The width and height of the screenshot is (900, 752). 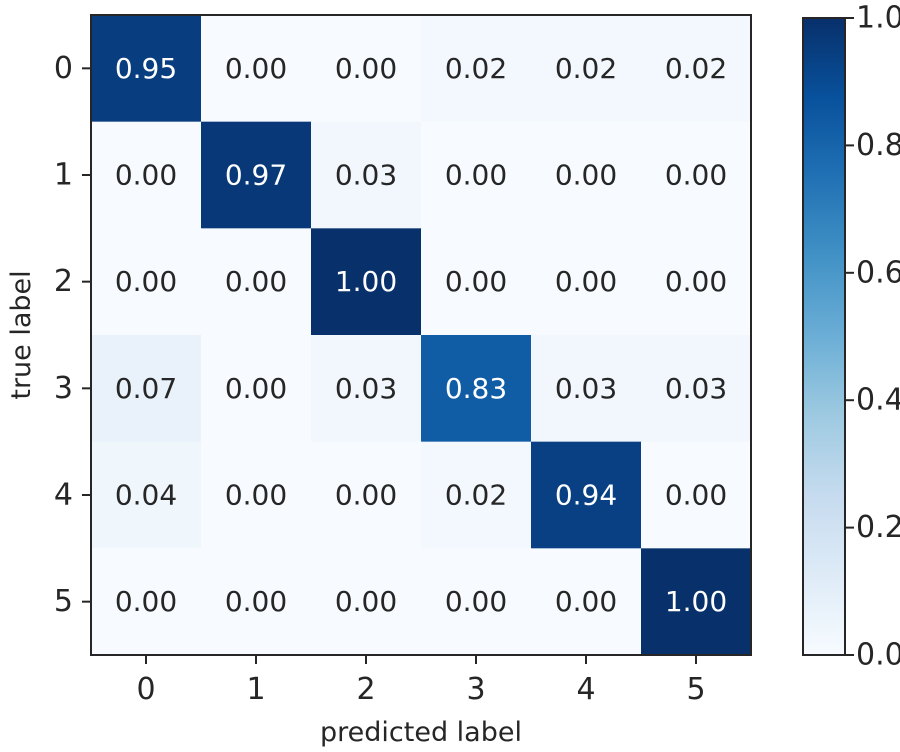 I want to click on cell-value-r2-c5: 0.00, so click(x=696, y=281).